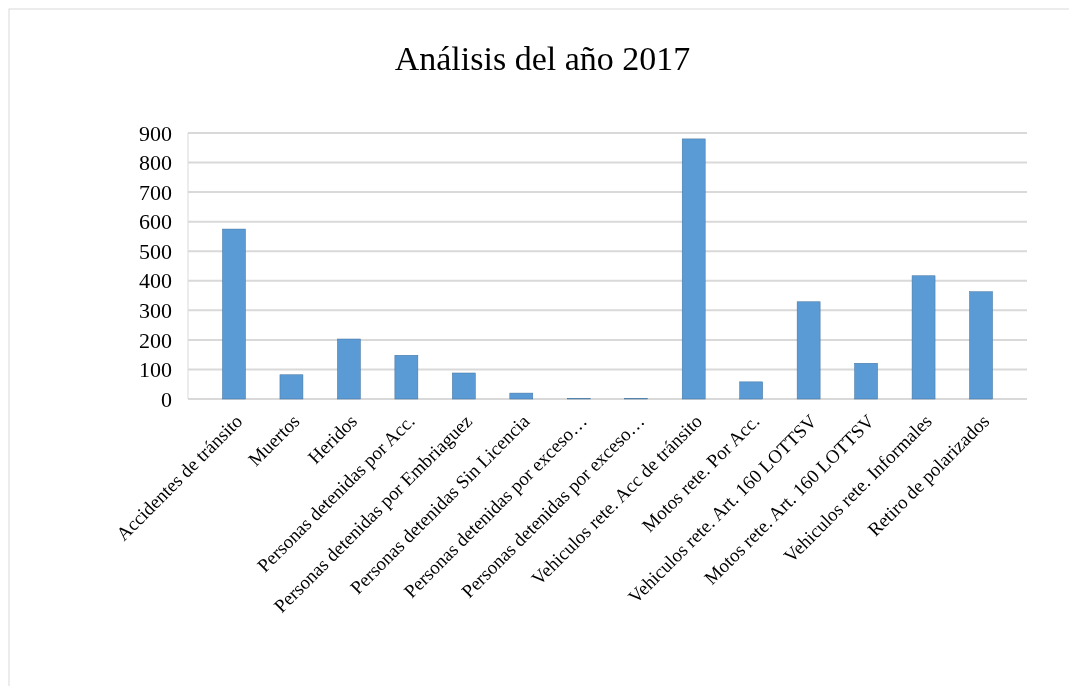 This screenshot has width=1069, height=686. Describe the element at coordinates (155, 251) in the screenshot. I see `y-tick-label: 500` at that location.